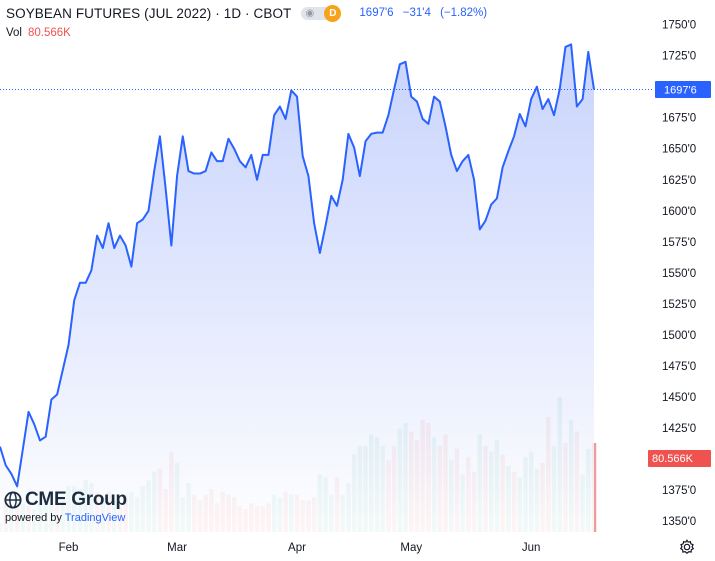 The height and width of the screenshot is (561, 715). Describe the element at coordinates (13, 500) in the screenshot. I see `globe-icon` at that location.